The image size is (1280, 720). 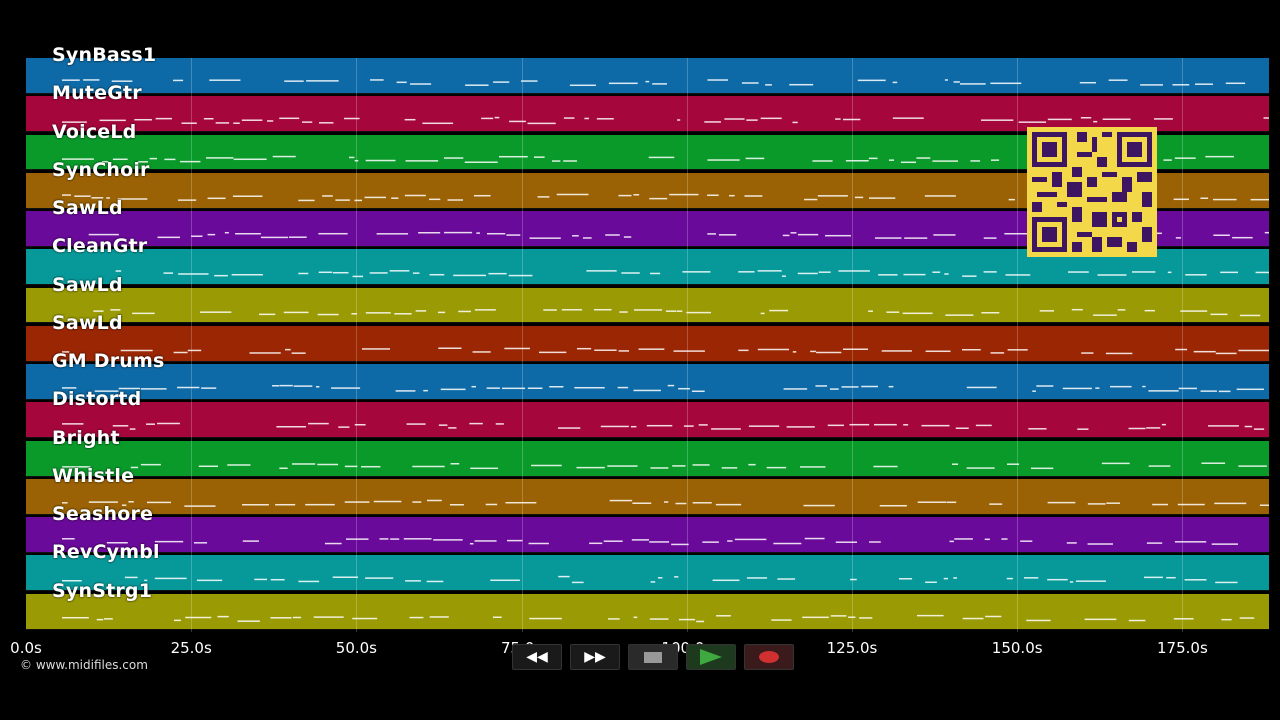 What do you see at coordinates (1017, 648) in the screenshot?
I see `time-tick-label: 150.0s` at bounding box center [1017, 648].